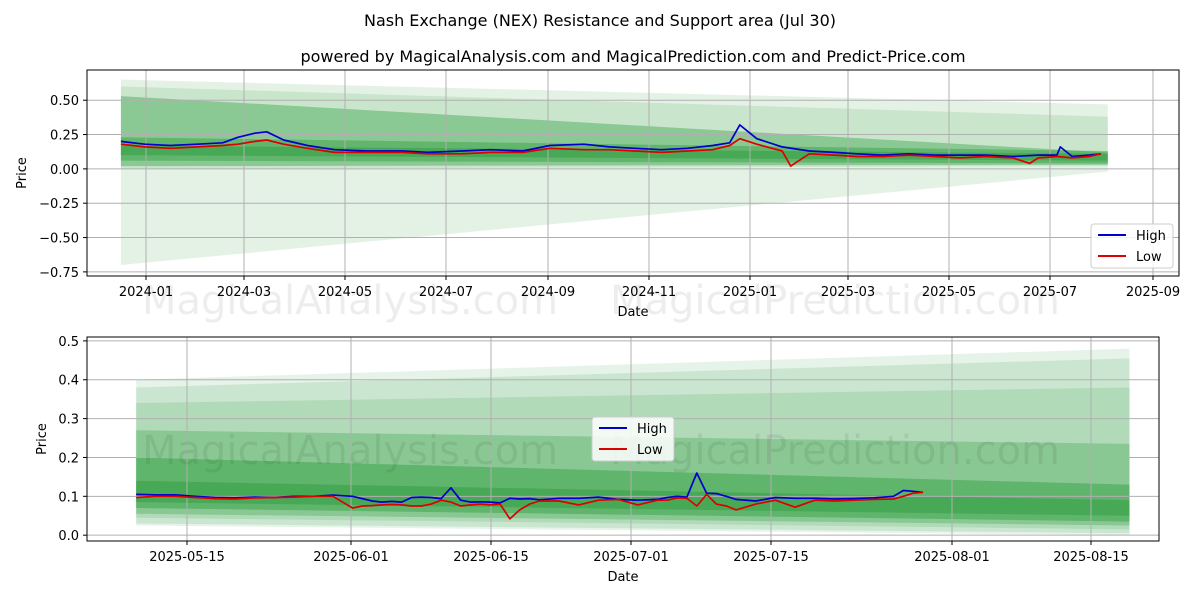 This screenshot has width=1200, height=604. Describe the element at coordinates (952, 557) in the screenshot. I see `x-tick-label: 2025-08-01` at that location.